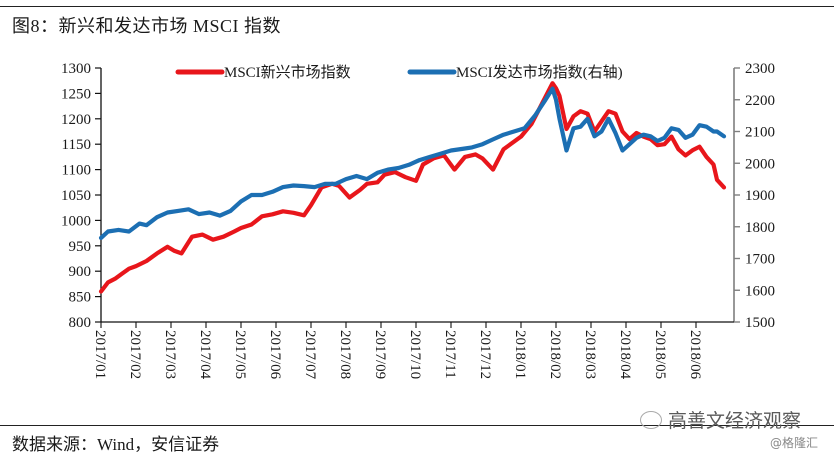 Image resolution: width=834 pixels, height=456 pixels. I want to click on legend-label: MSCI发达市场指数(右轴), so click(539, 72).